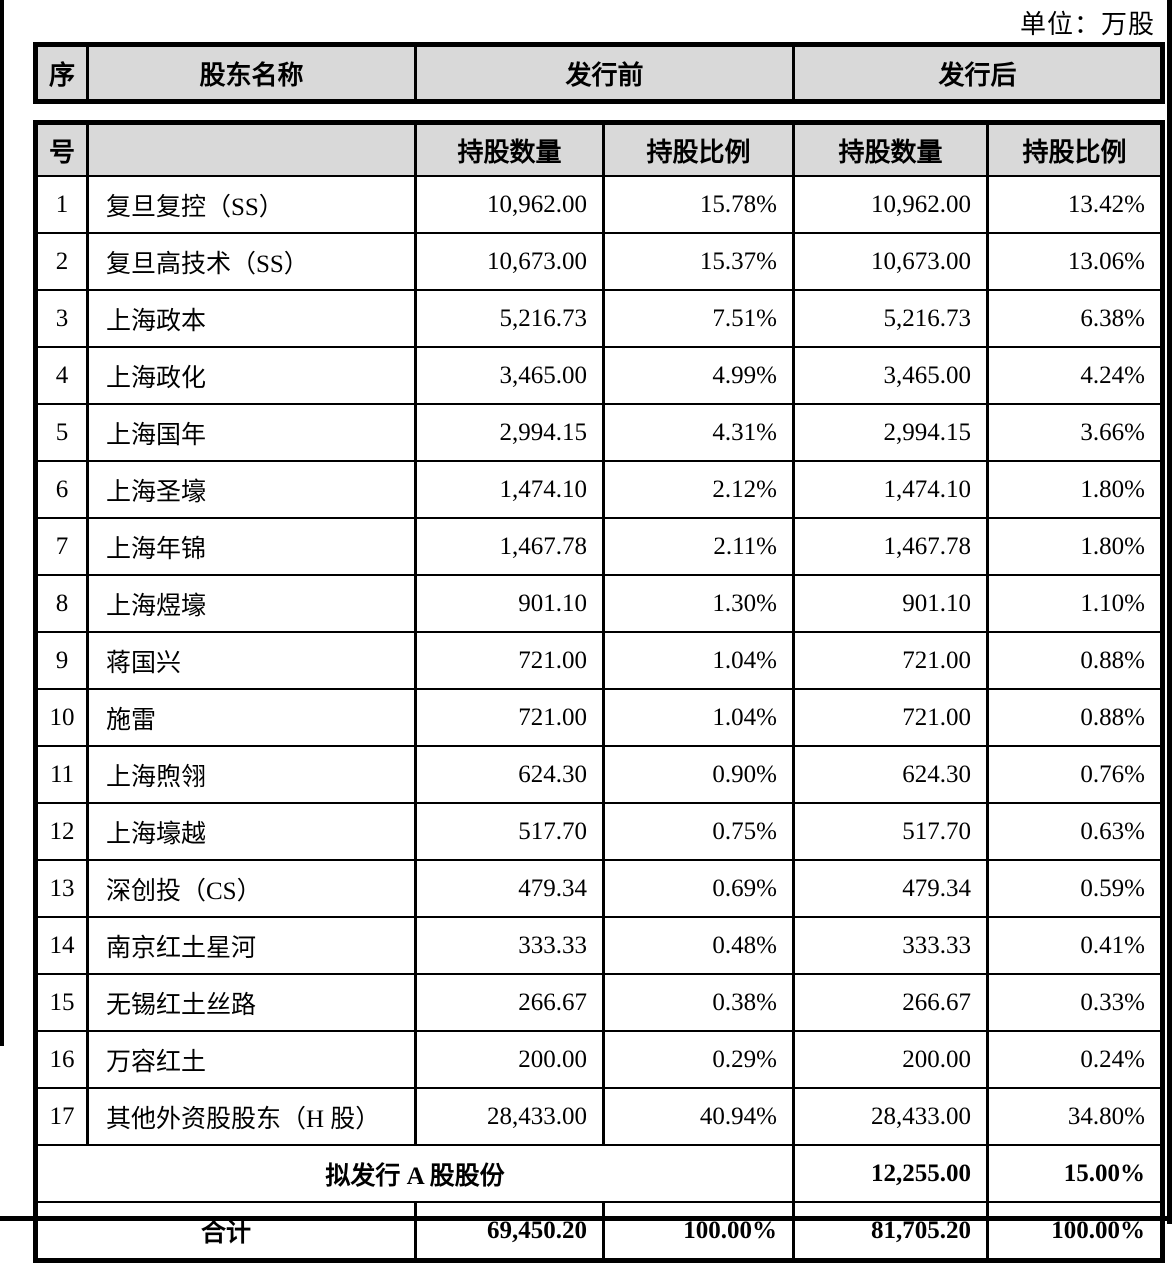 The height and width of the screenshot is (1263, 1172). Describe the element at coordinates (509, 888) in the screenshot. I see `row-pre-qty-cell: 479.34` at that location.